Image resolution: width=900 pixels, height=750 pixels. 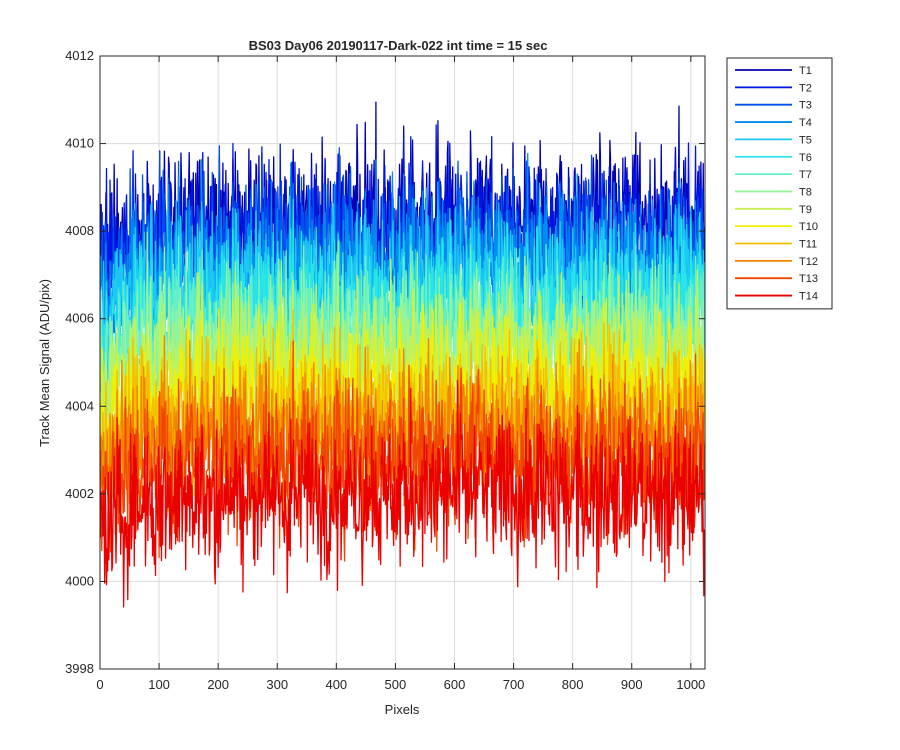 What do you see at coordinates (805, 71) in the screenshot?
I see `legend-label: T1` at bounding box center [805, 71].